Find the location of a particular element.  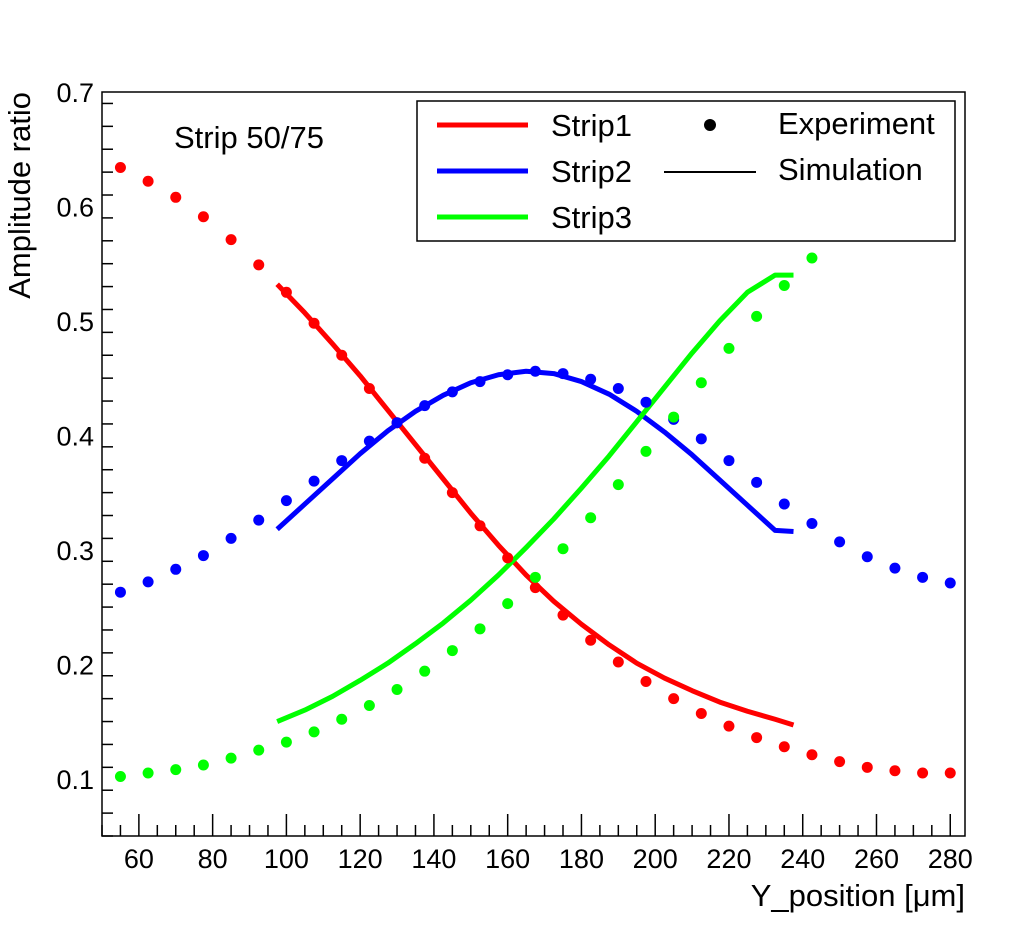

y-tick-label: 0.1 is located at coordinates (75, 780).